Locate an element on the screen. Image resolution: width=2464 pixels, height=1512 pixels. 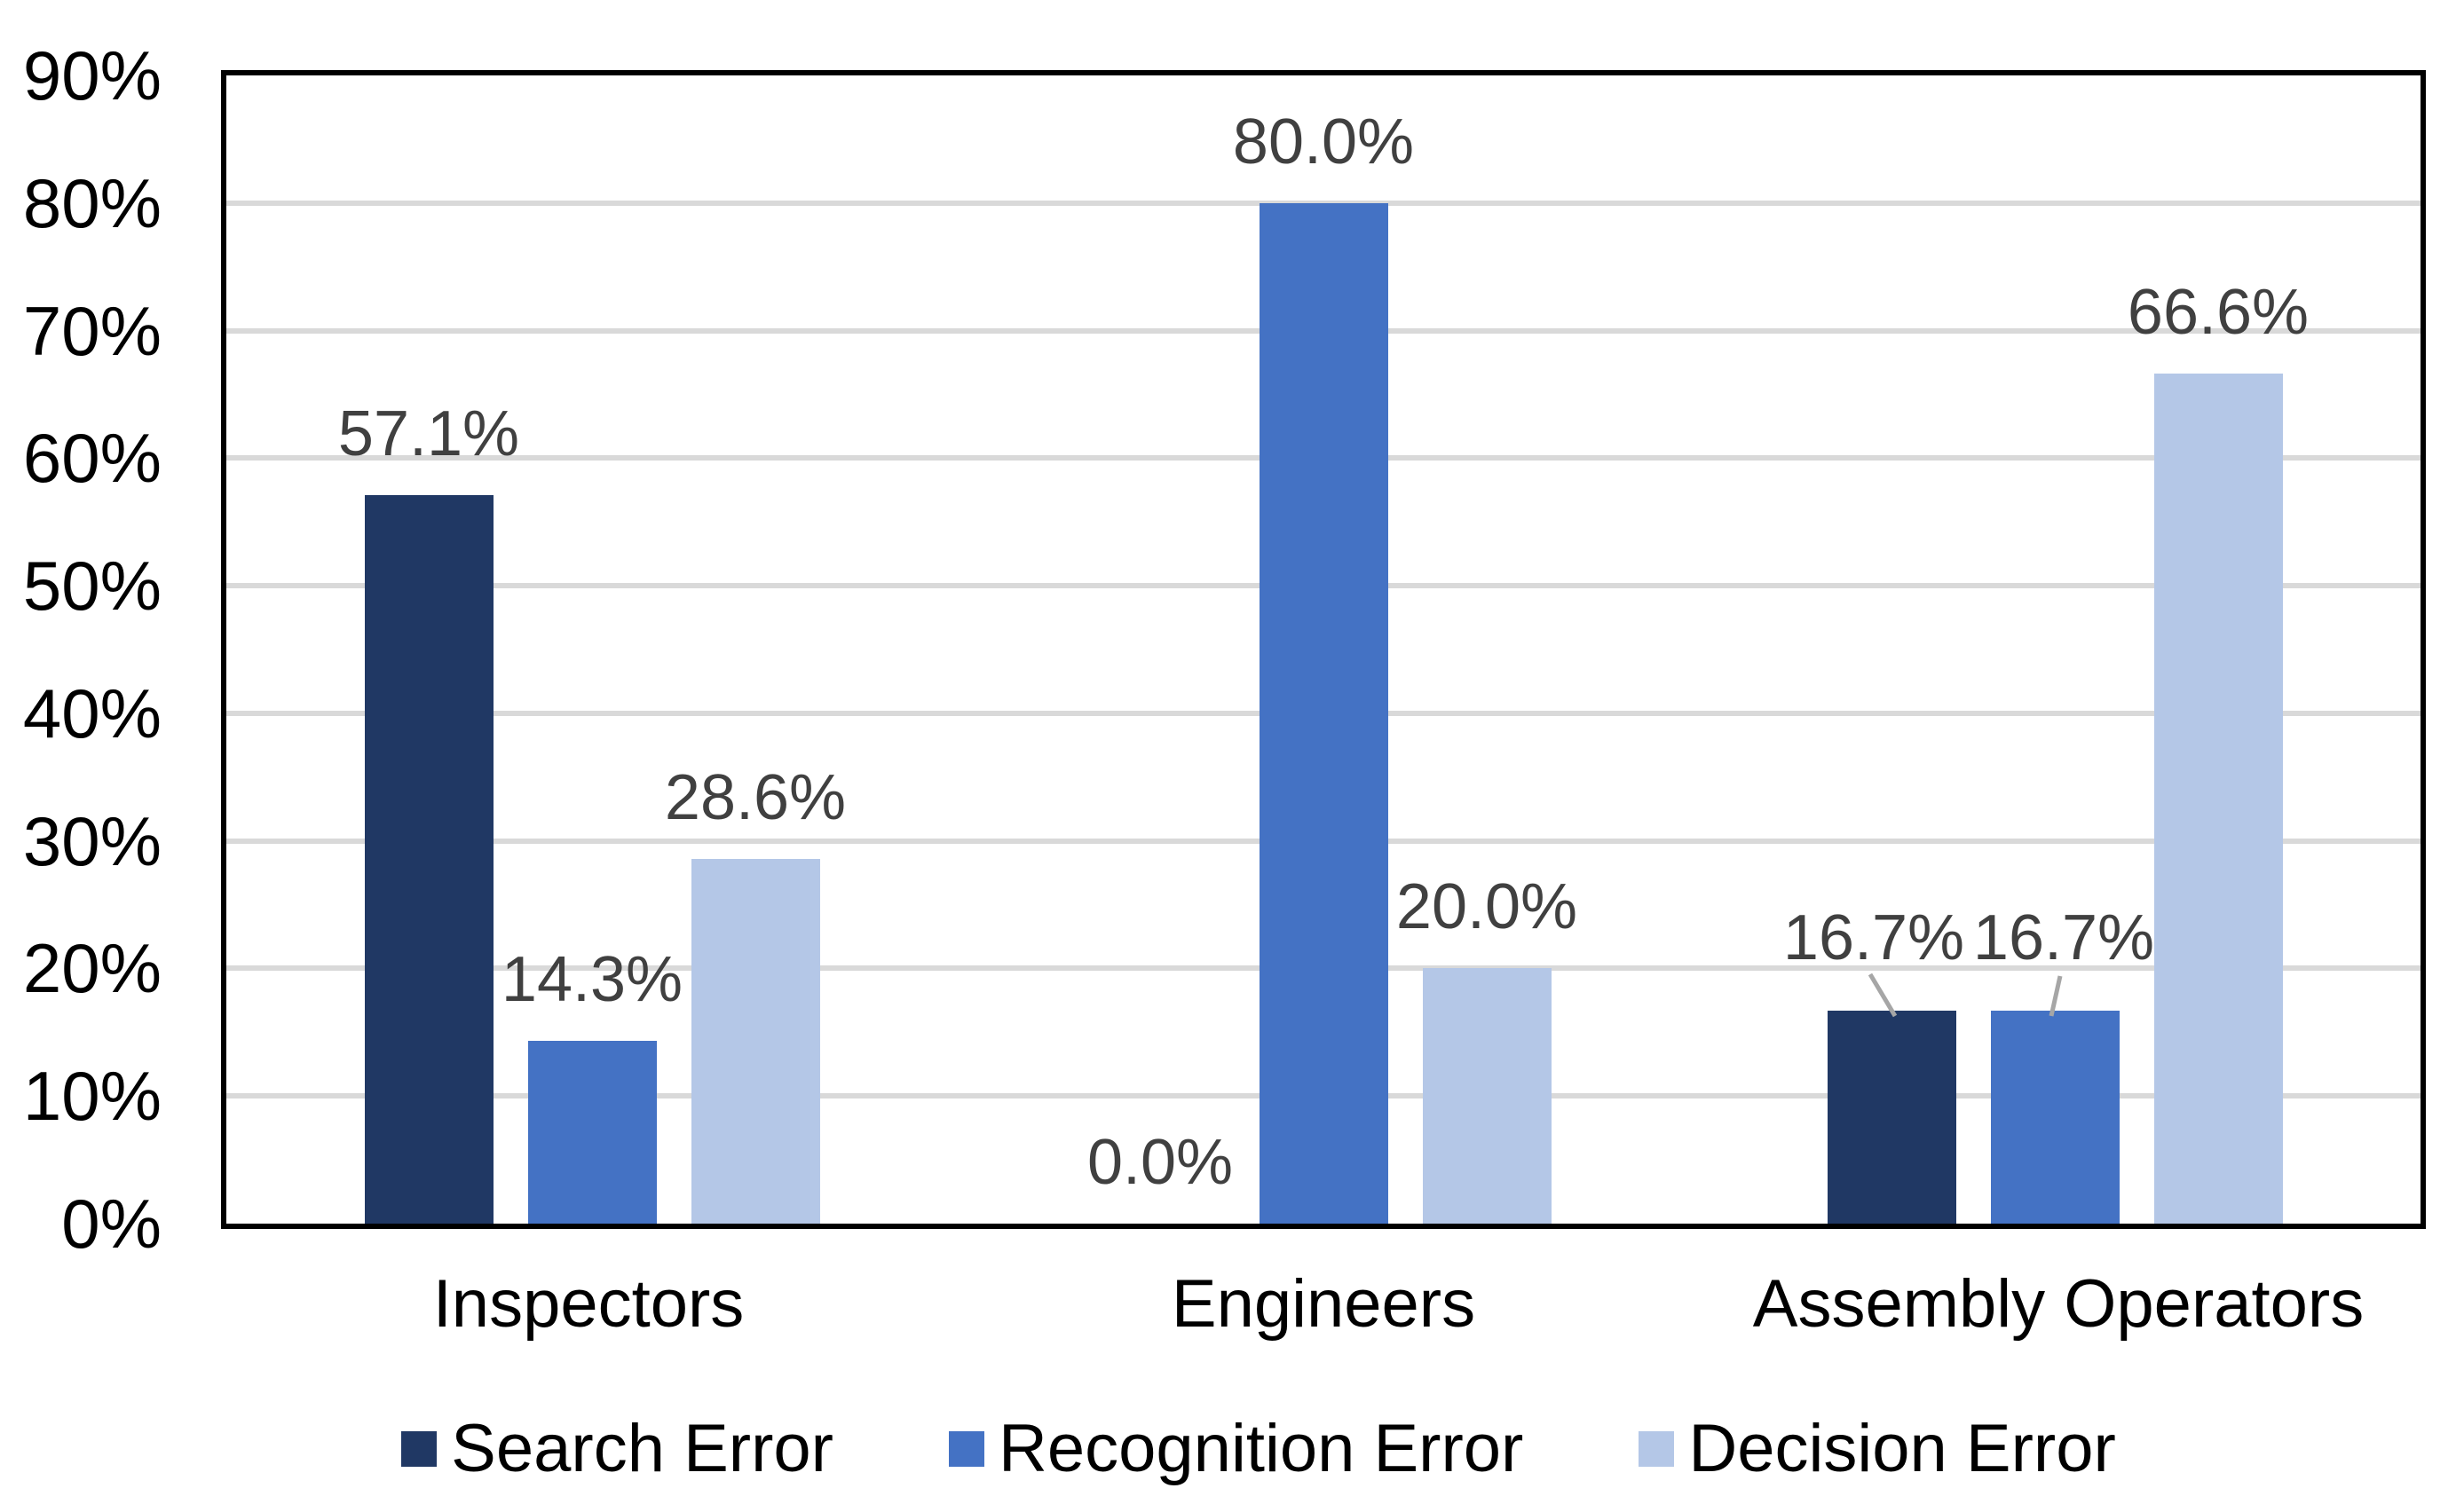
bar-recognition-error-assembly-operators: 16.7% is located at coordinates (2064, 1065).